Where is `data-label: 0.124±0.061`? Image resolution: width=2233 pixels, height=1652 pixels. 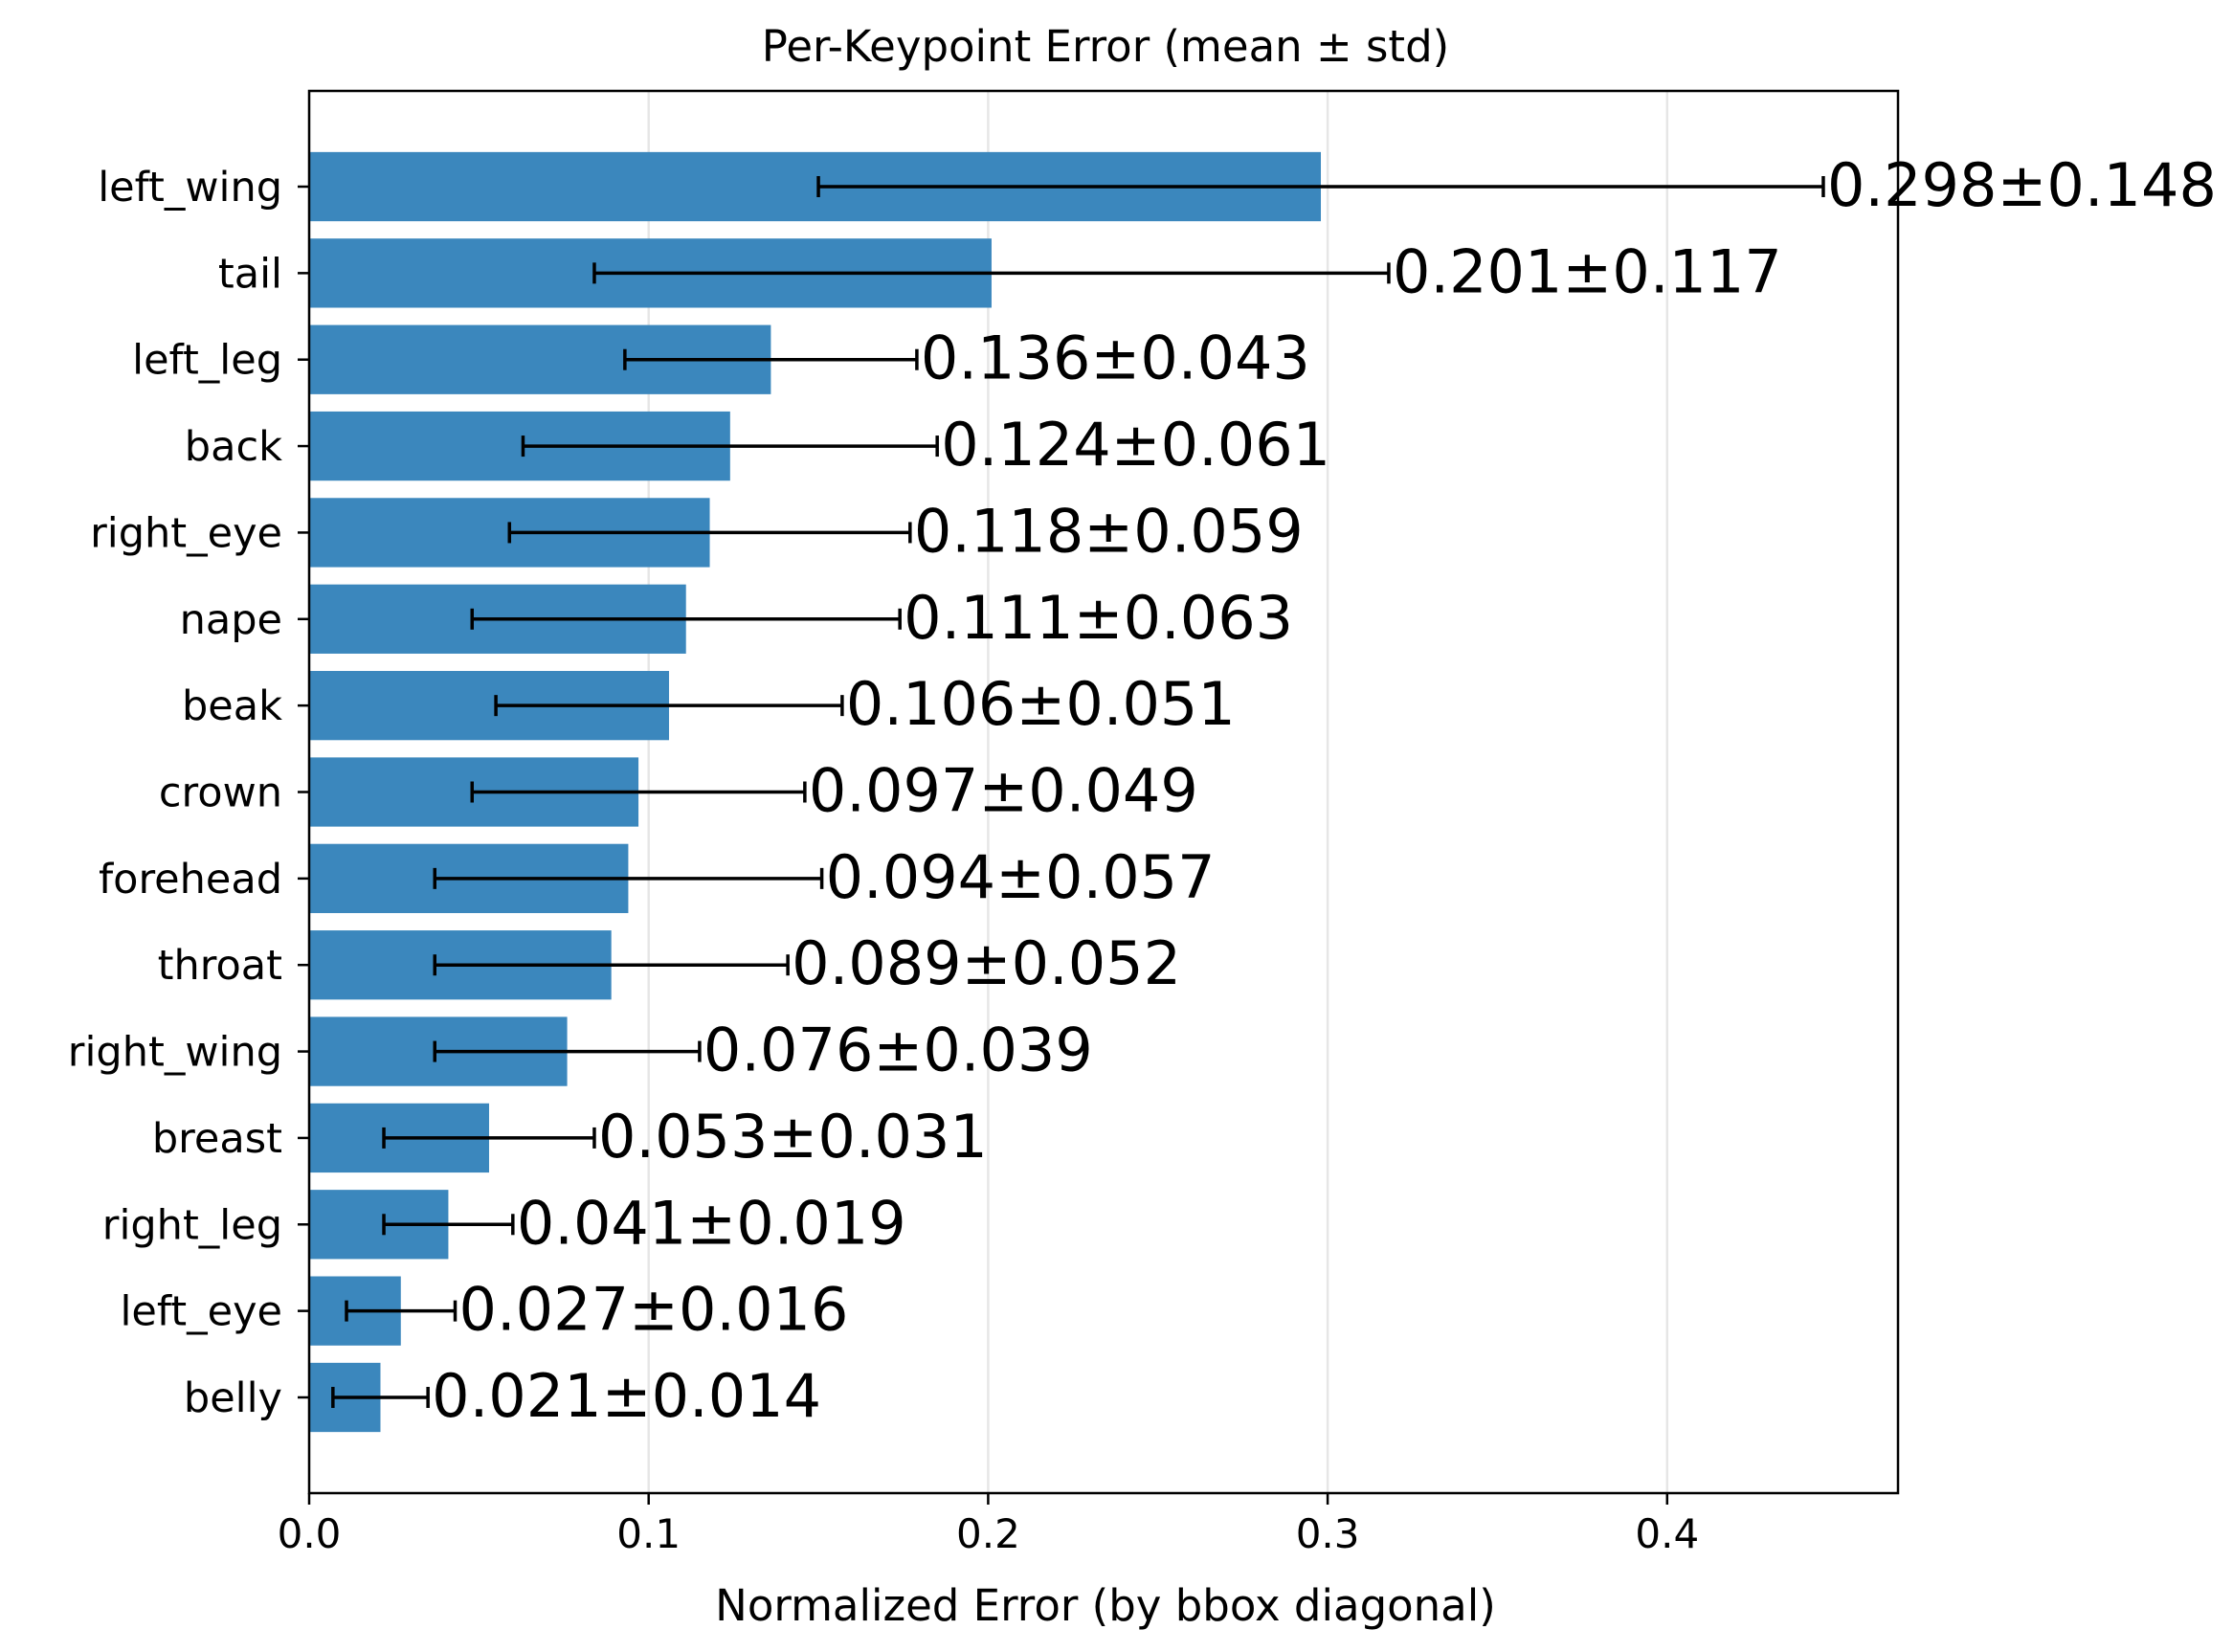 data-label: 0.124±0.061 is located at coordinates (1135, 445).